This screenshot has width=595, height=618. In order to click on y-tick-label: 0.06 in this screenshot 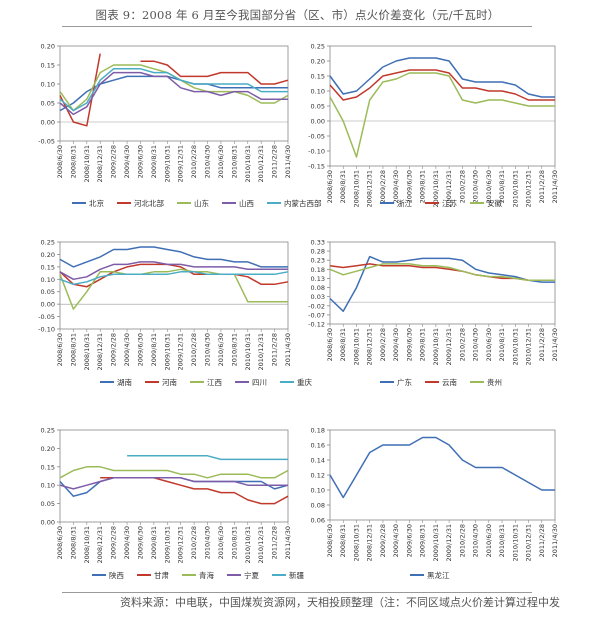, I will do `click(318, 521)`.